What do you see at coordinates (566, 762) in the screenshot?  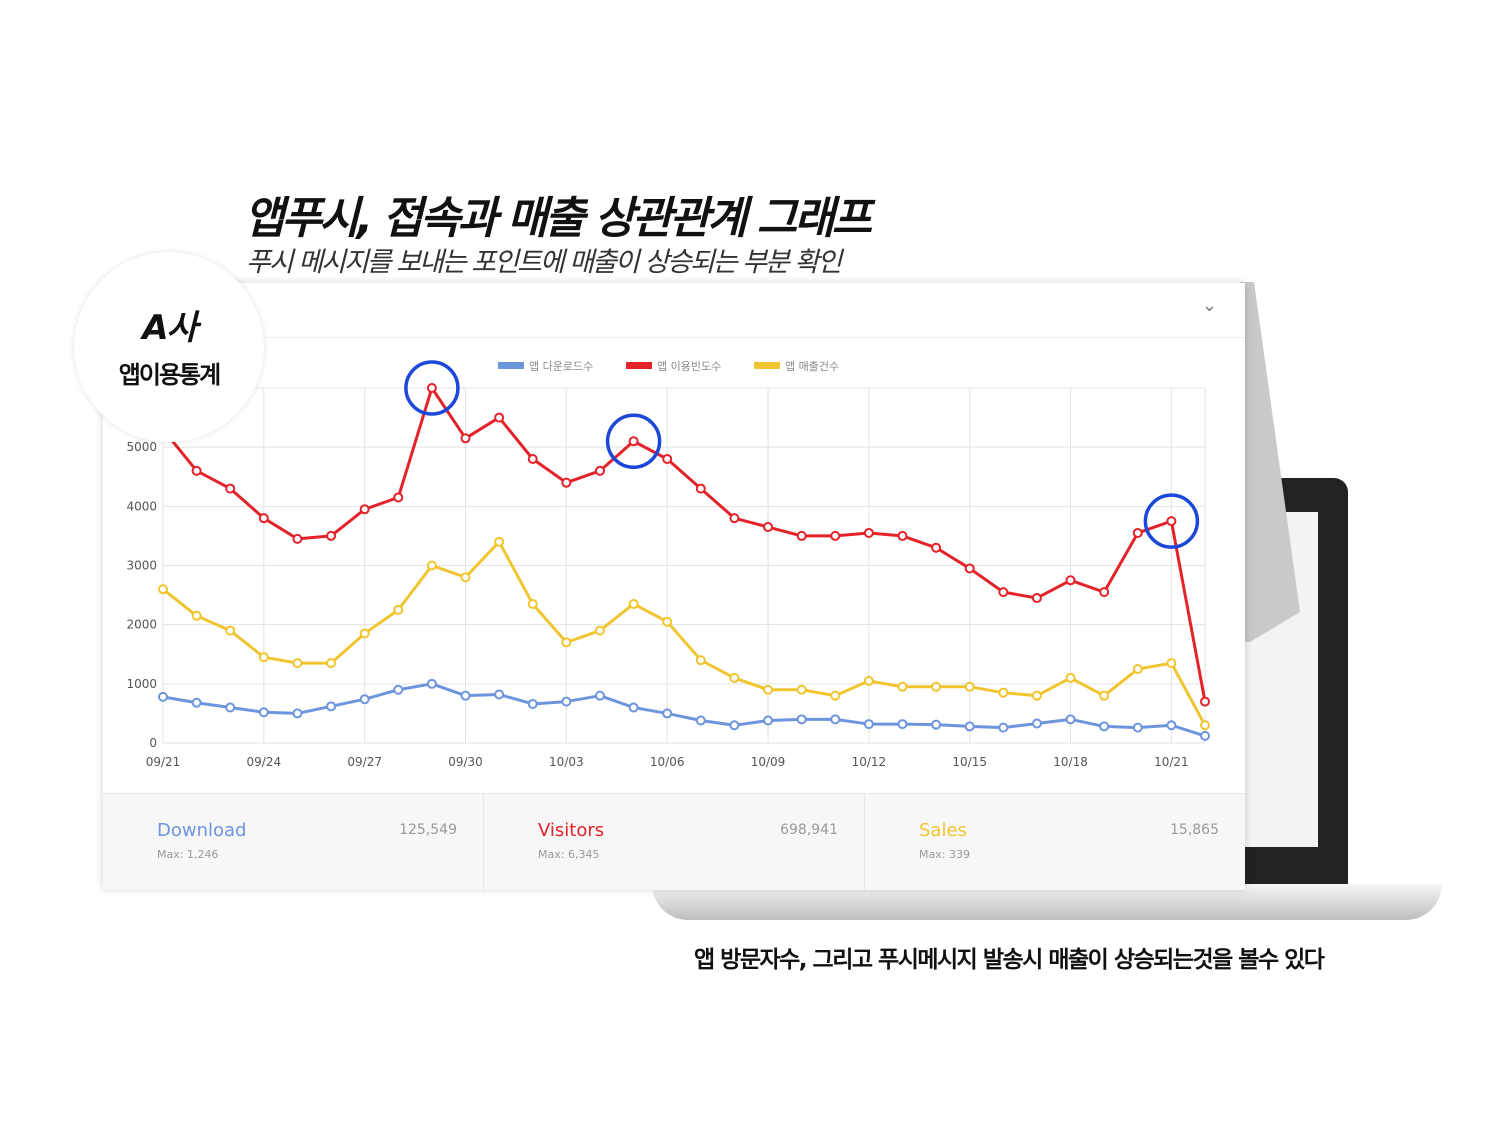 I see `x-tick-label: 10/03` at bounding box center [566, 762].